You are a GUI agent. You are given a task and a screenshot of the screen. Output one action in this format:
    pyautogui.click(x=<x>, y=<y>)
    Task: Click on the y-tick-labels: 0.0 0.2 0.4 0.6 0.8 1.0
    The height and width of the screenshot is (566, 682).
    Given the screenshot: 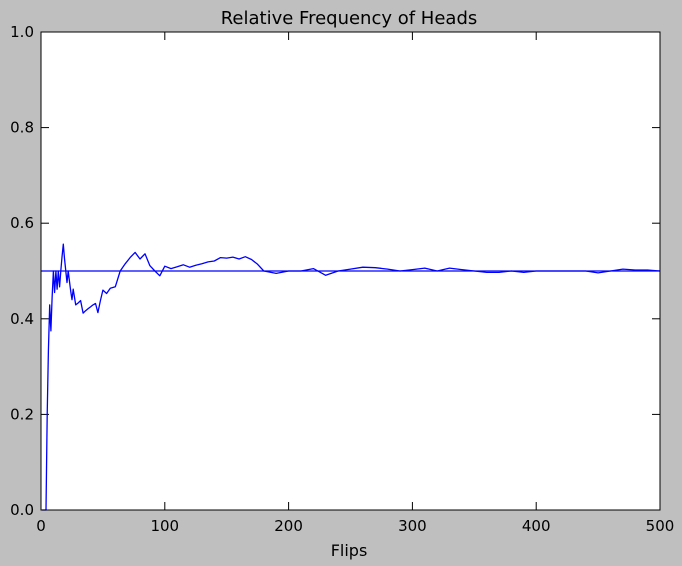 What is the action you would take?
    pyautogui.click(x=22, y=271)
    